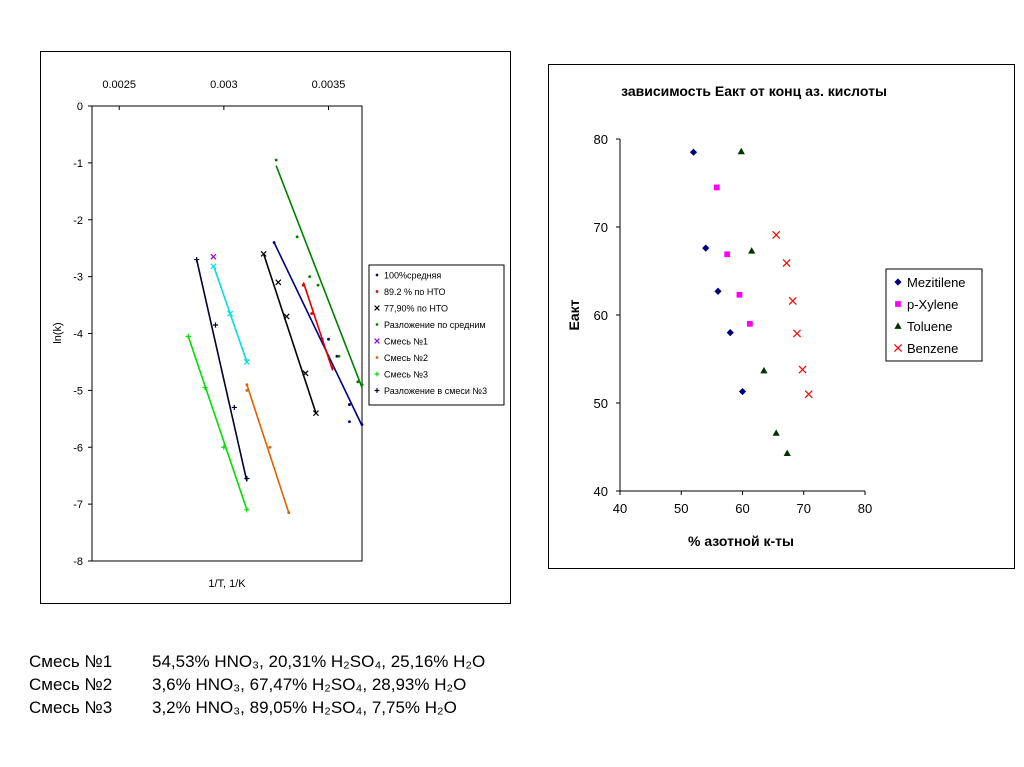 The image size is (1024, 767). Describe the element at coordinates (227, 584) in the screenshot. I see `x-axis-label: 1/T, 1/K` at that location.